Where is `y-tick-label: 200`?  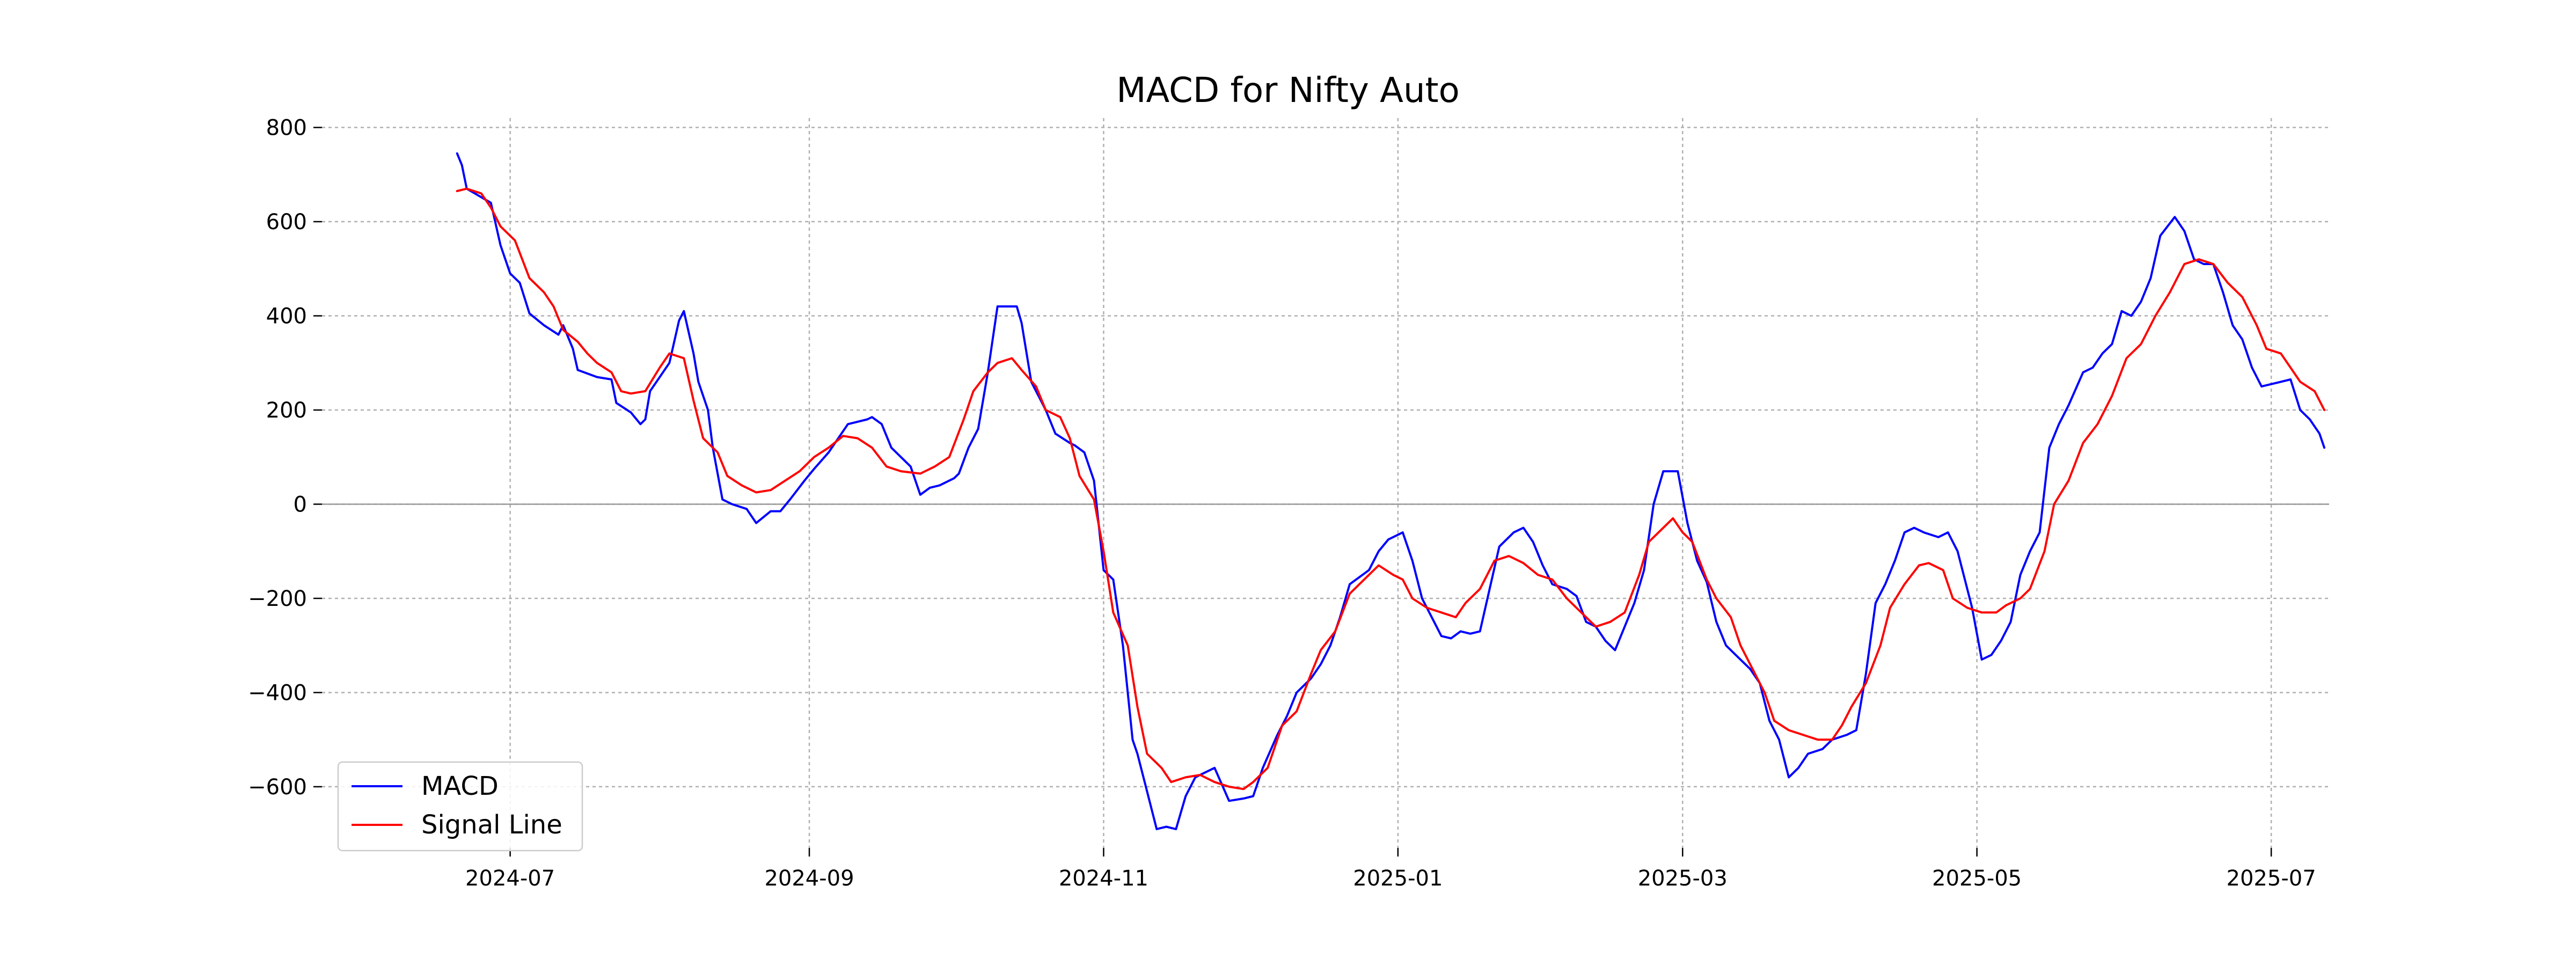
y-tick-label: 200 is located at coordinates (286, 410).